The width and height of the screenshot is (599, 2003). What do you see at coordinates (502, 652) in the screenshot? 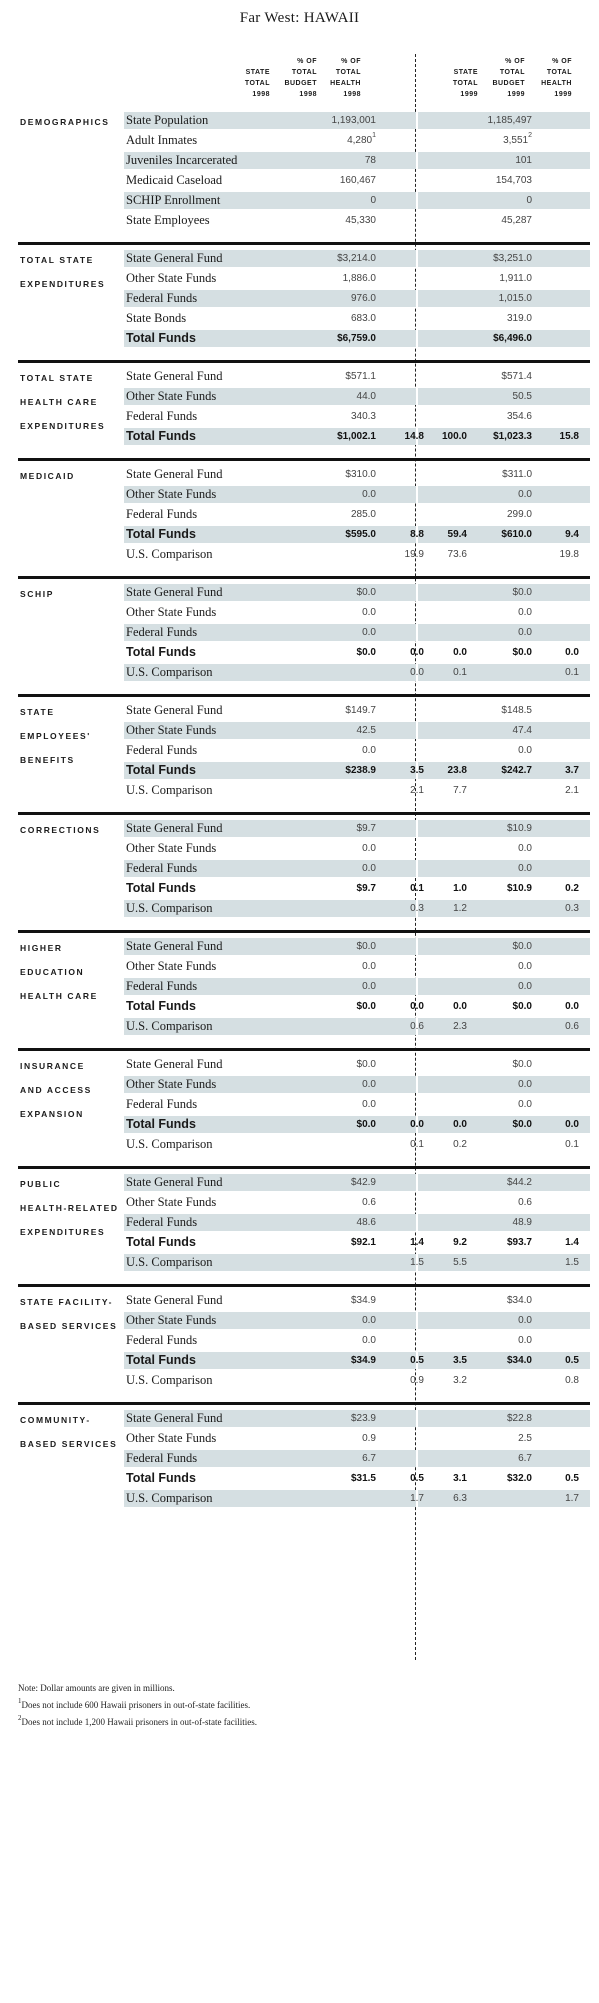
I see `cell-state-total-1999: $0.0` at bounding box center [502, 652].